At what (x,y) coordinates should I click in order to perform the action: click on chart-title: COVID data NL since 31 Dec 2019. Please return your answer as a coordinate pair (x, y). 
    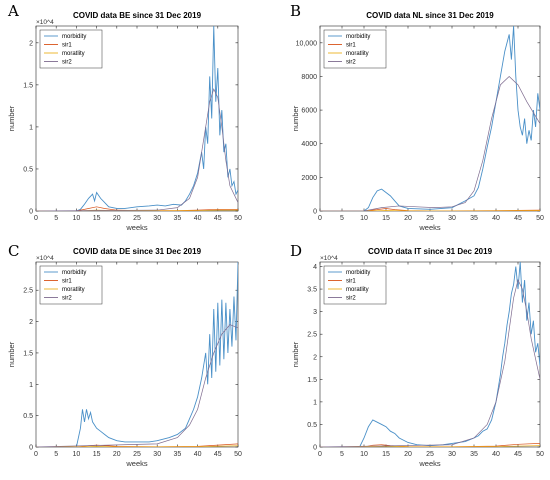
    Looking at the image, I should click on (430, 15).